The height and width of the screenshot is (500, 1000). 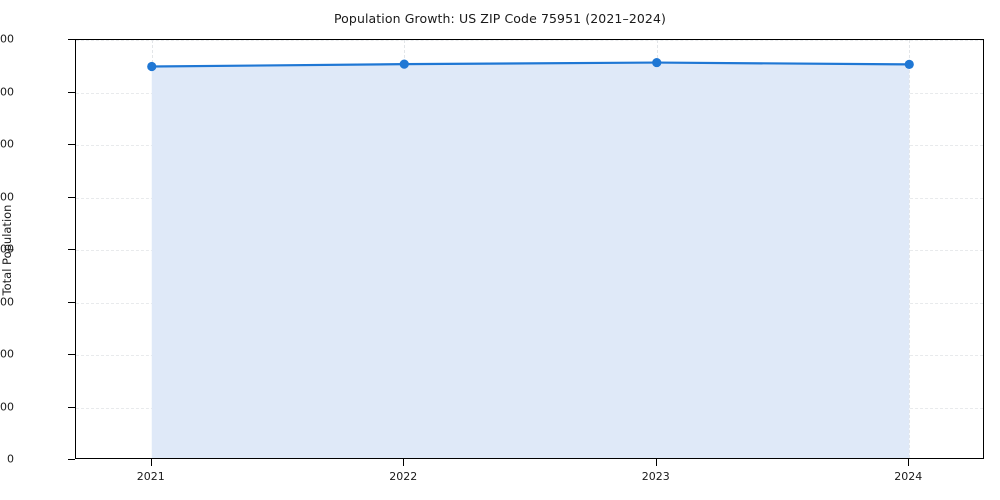 I want to click on x-tick-label: 2023, so click(x=655, y=476).